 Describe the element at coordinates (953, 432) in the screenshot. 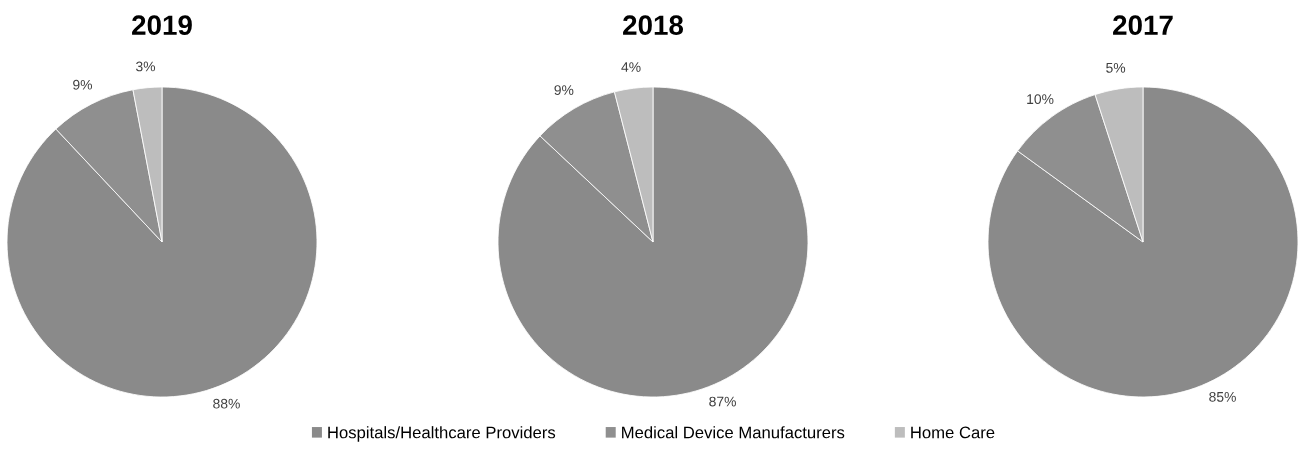

I see `legend-label: Home Care` at that location.